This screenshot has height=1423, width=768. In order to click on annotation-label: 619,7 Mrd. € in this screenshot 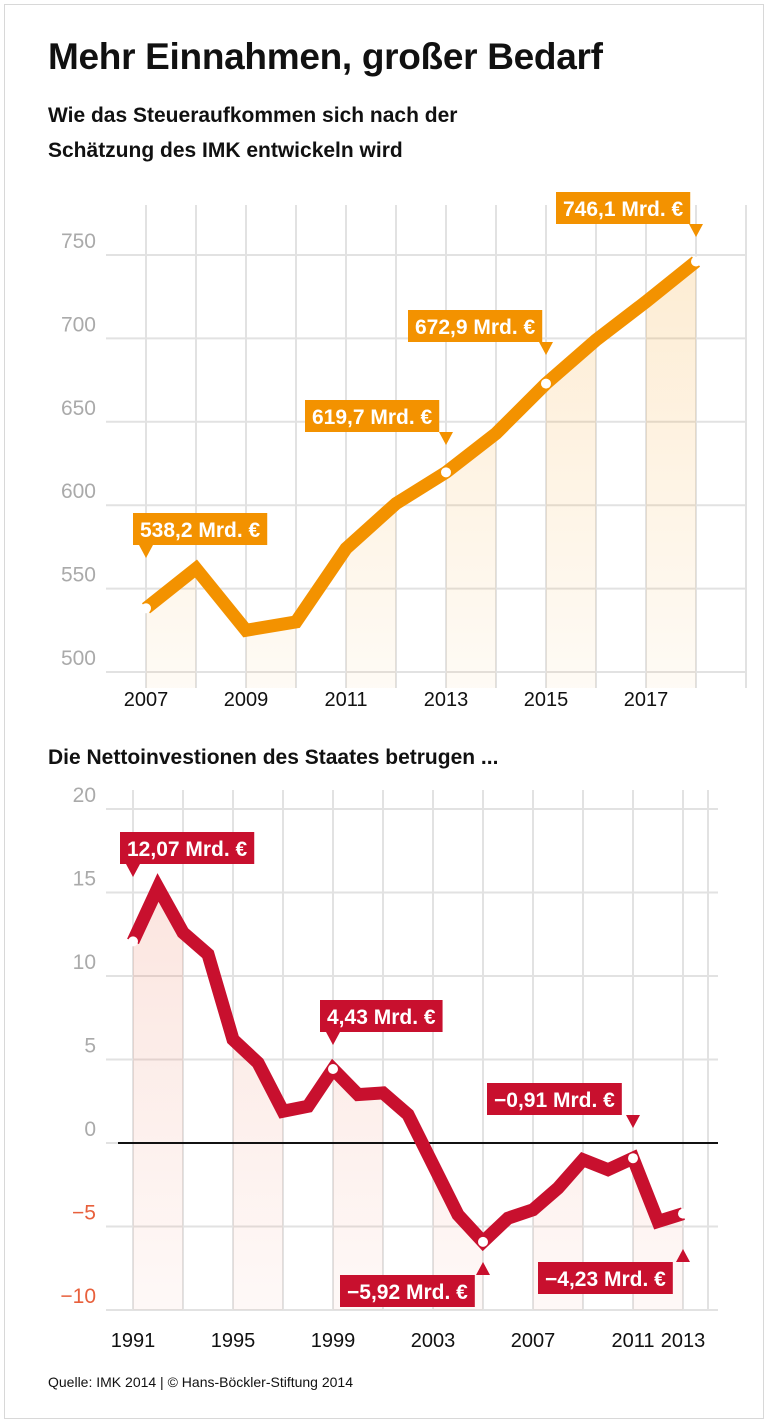, I will do `click(372, 417)`.